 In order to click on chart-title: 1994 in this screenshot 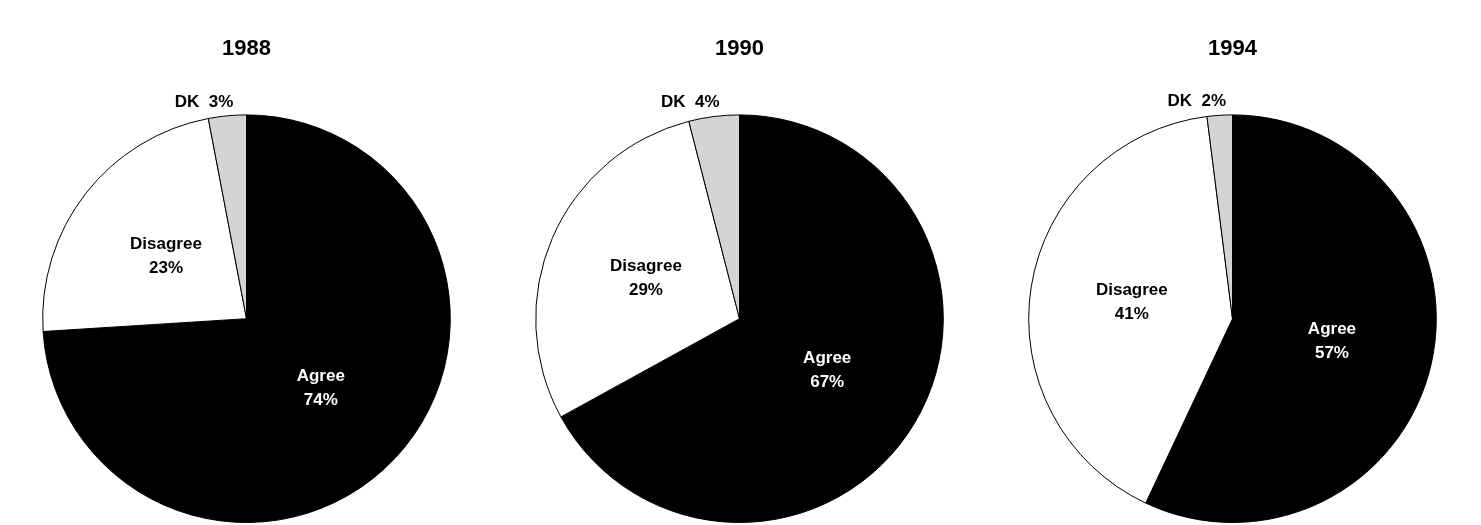, I will do `click(1233, 48)`.